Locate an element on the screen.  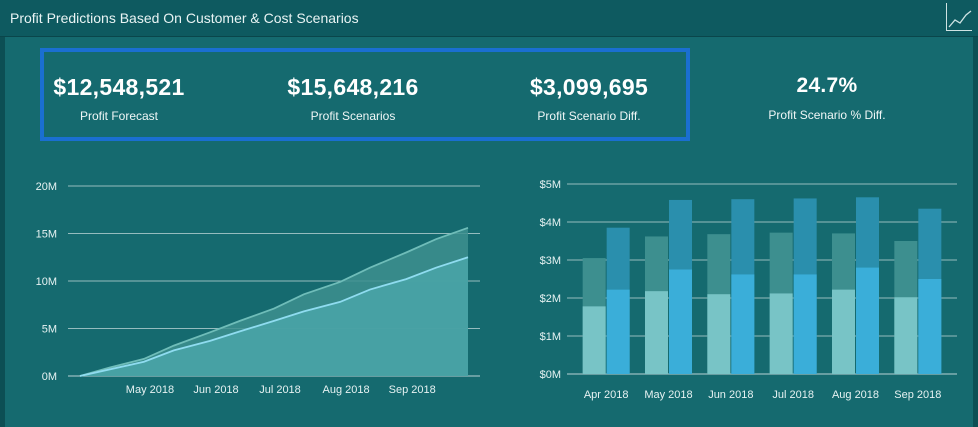
y-tick-label: 0M is located at coordinates (49, 377).